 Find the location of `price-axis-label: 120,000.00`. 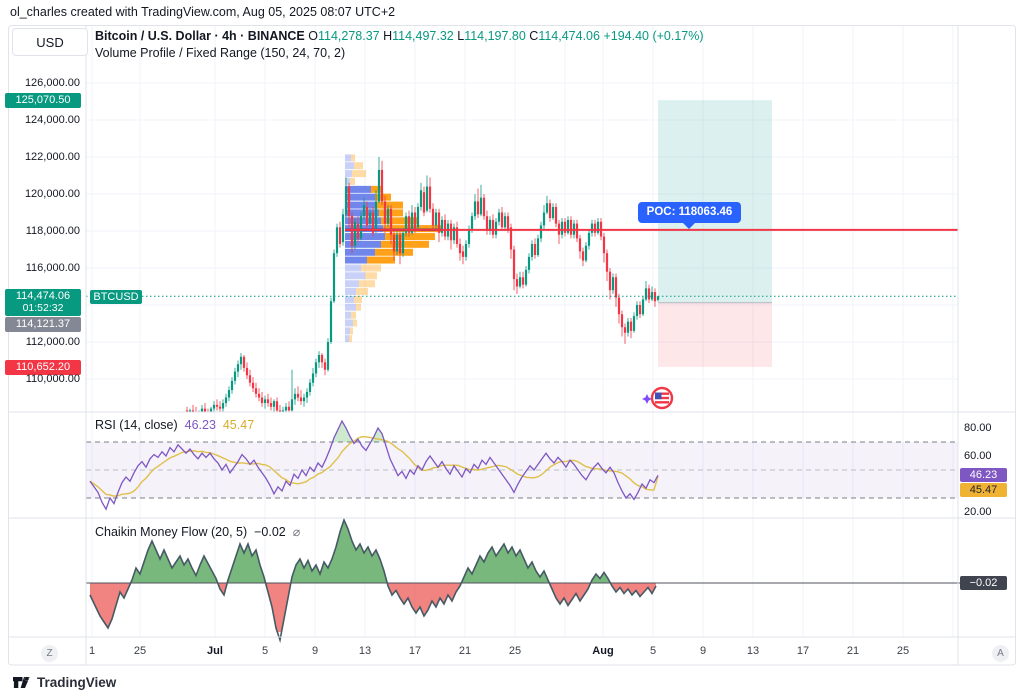

price-axis-label: 120,000.00 is located at coordinates (52, 193).